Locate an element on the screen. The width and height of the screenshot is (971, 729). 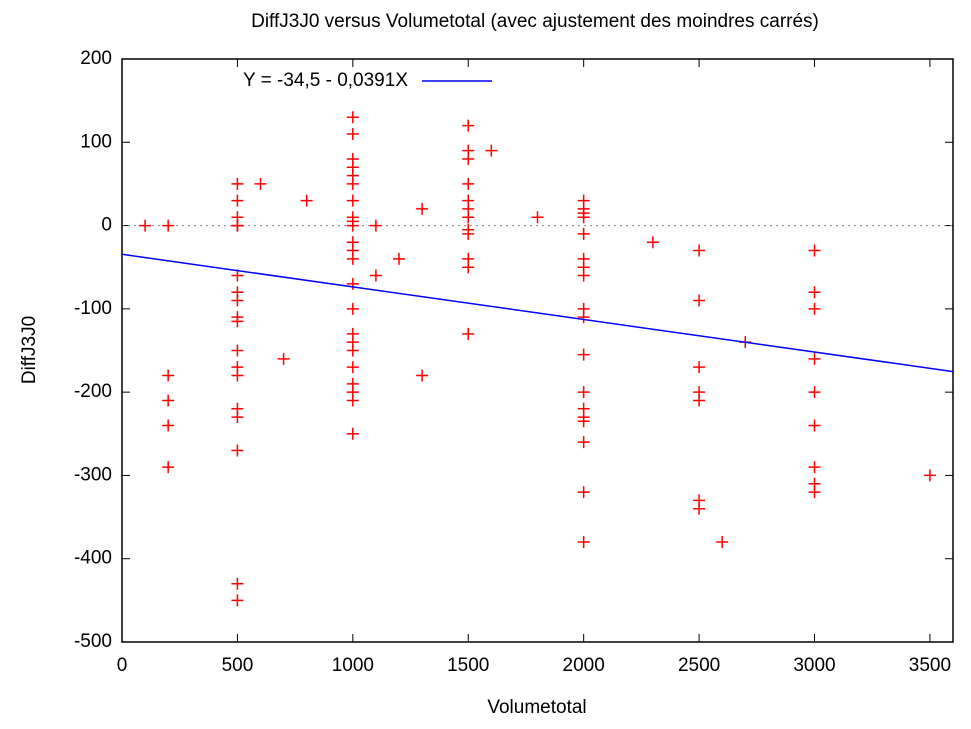
fit-line is located at coordinates (537, 313).